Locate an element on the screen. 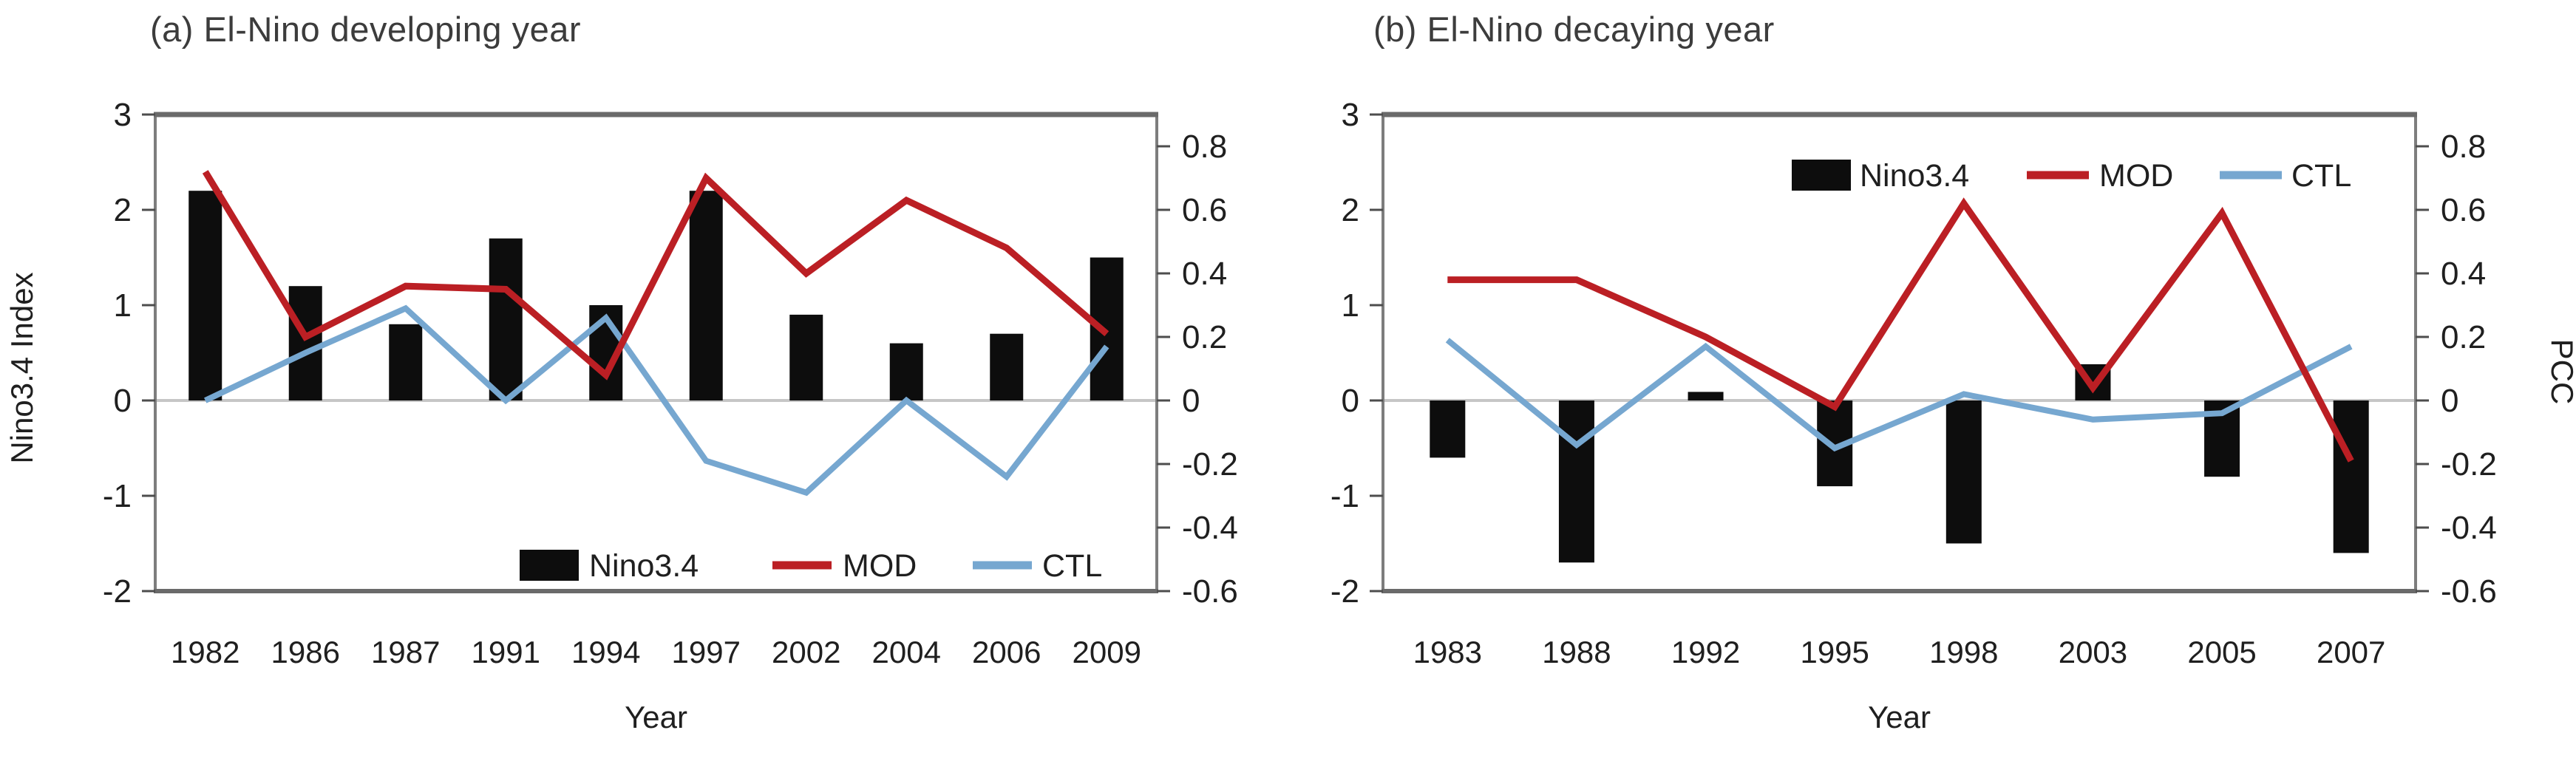  panel-a-bar-1987 is located at coordinates (406, 362).